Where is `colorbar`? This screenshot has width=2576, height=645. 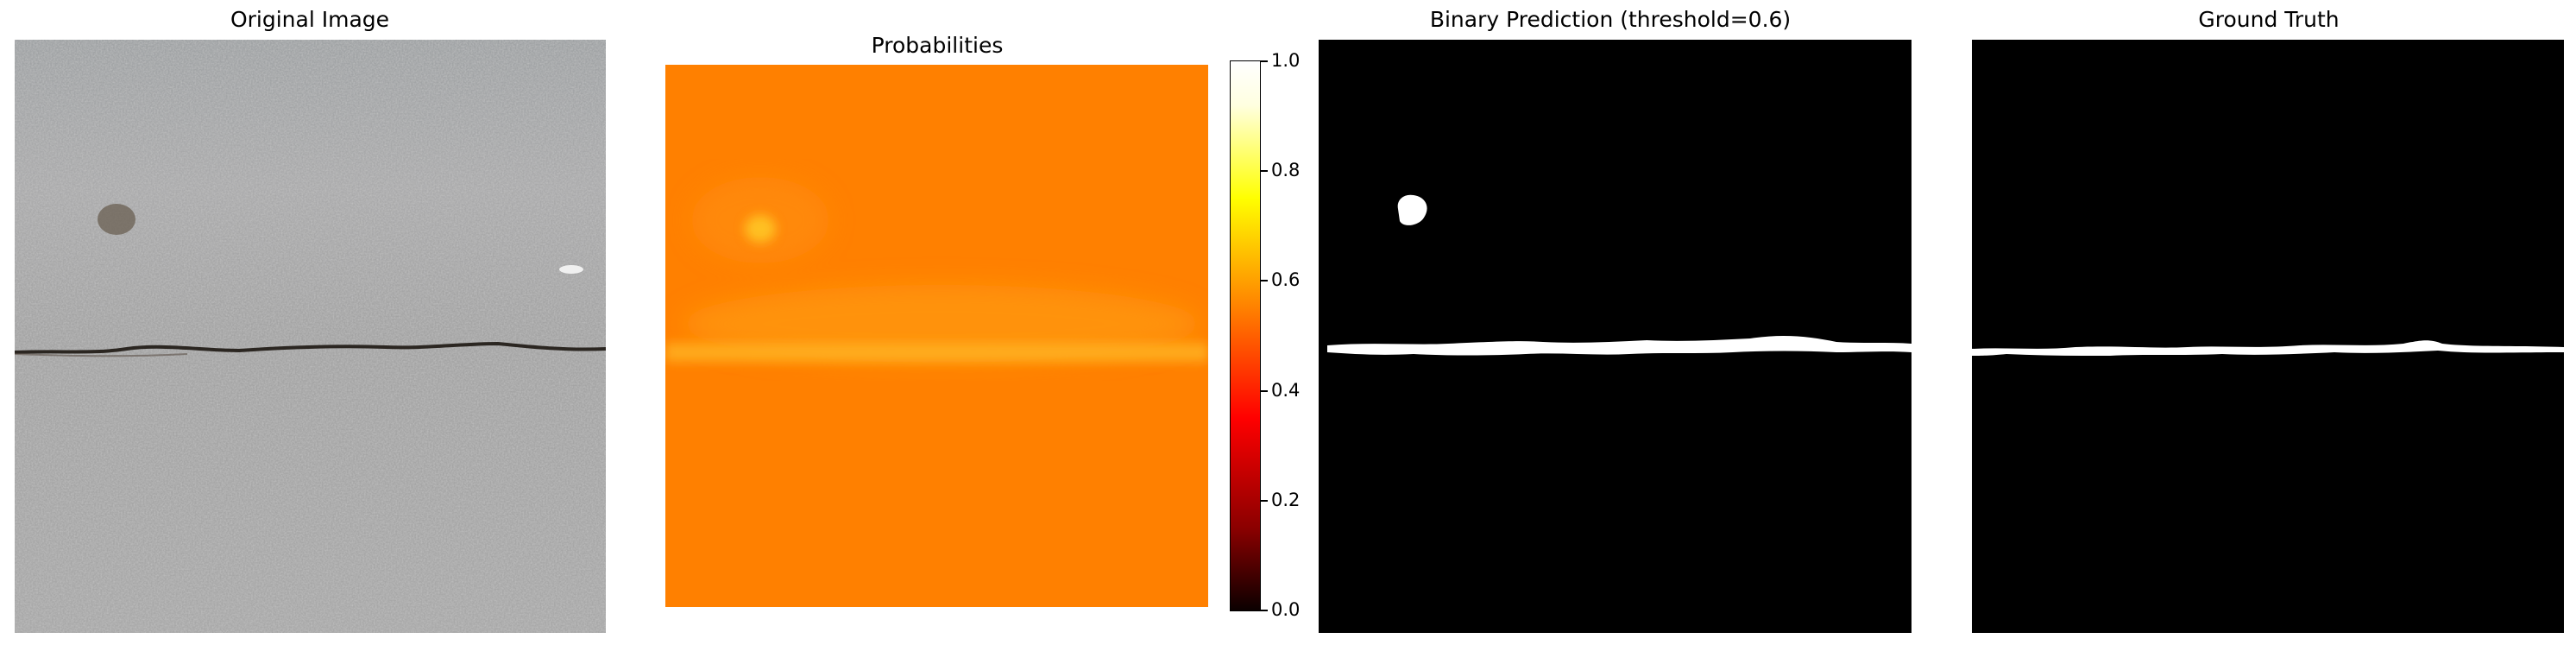 colorbar is located at coordinates (1245, 335).